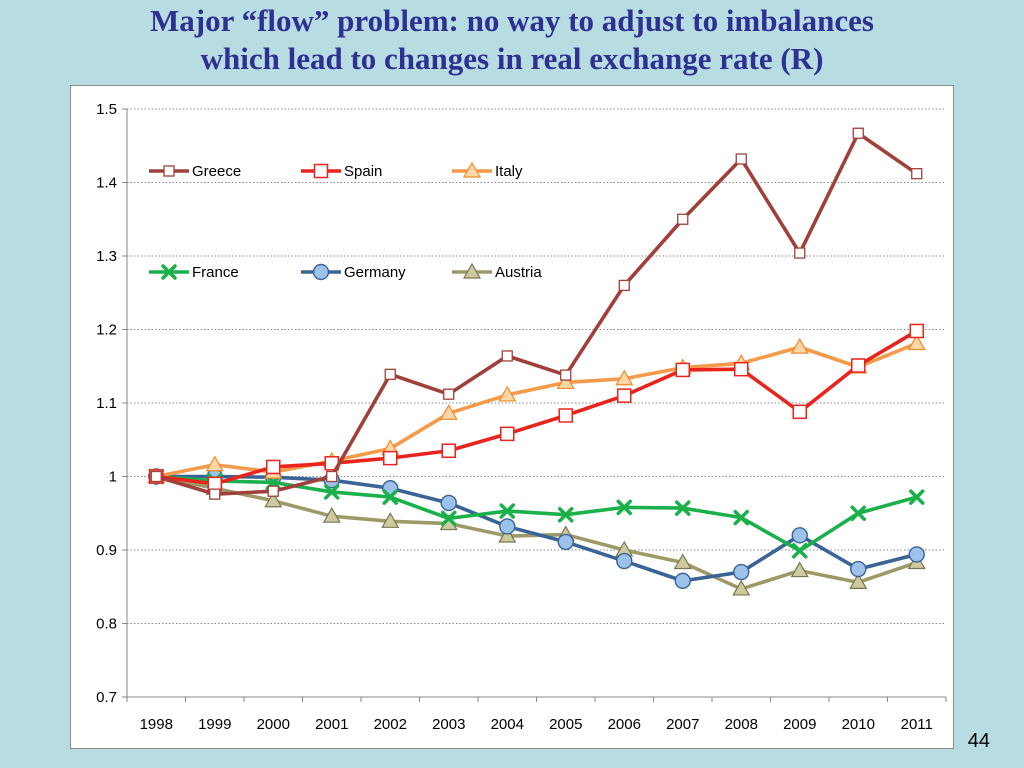 This screenshot has height=768, width=1024. I want to click on legend-label-italy: Italy, so click(509, 171).